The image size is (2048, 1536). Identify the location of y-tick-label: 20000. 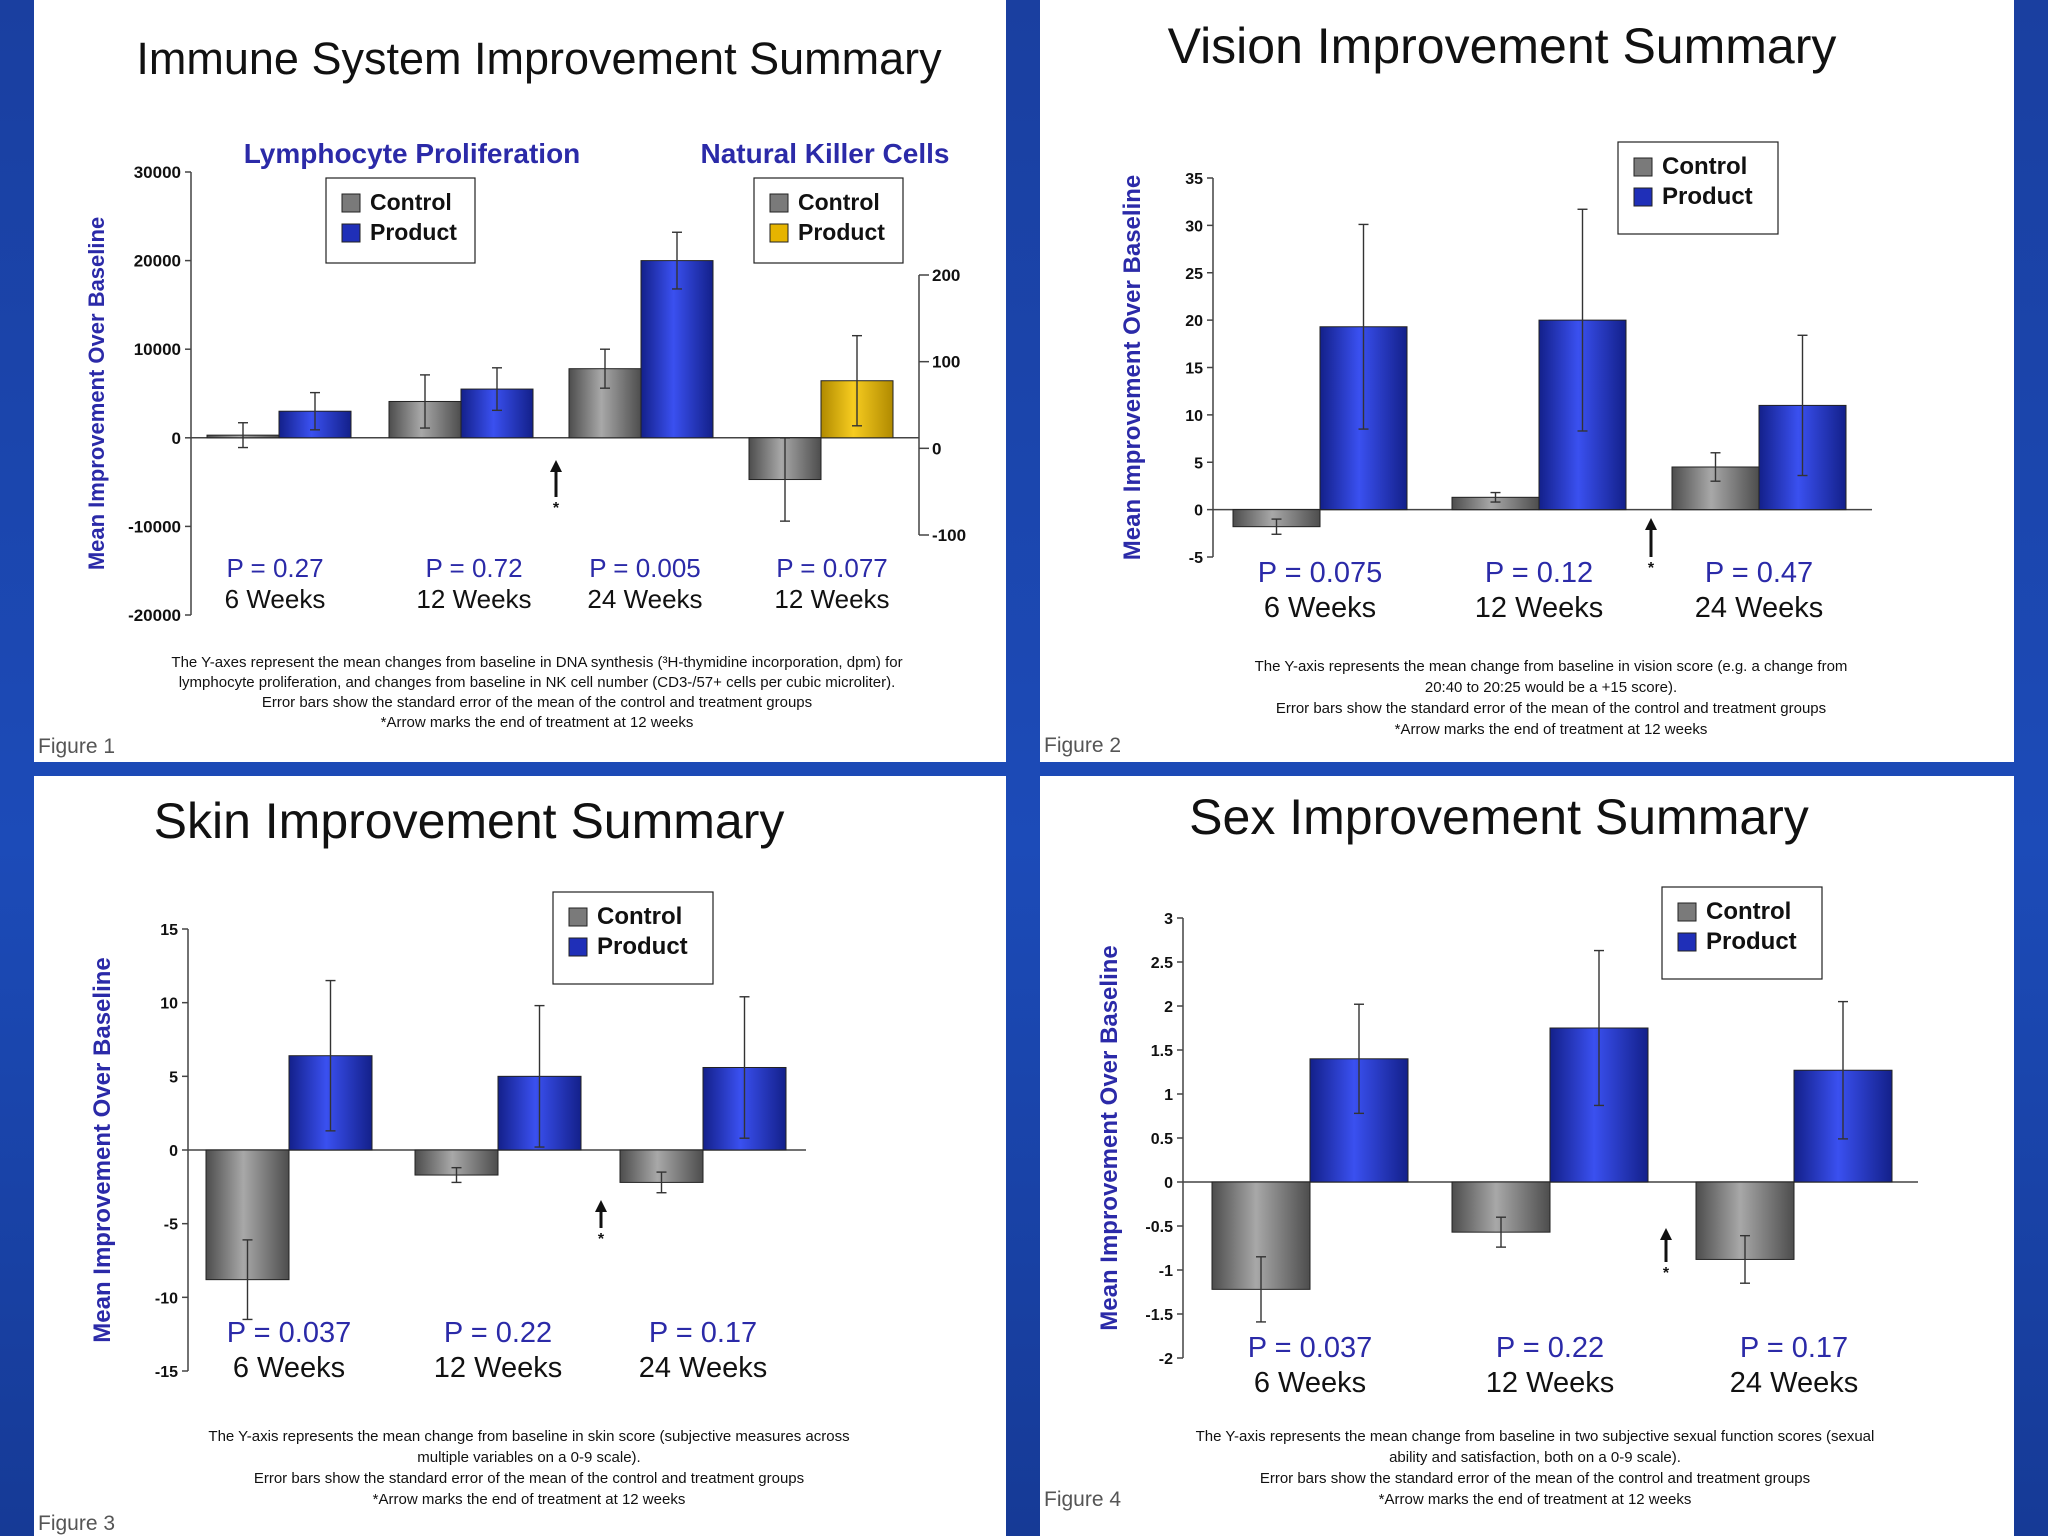
(157, 261).